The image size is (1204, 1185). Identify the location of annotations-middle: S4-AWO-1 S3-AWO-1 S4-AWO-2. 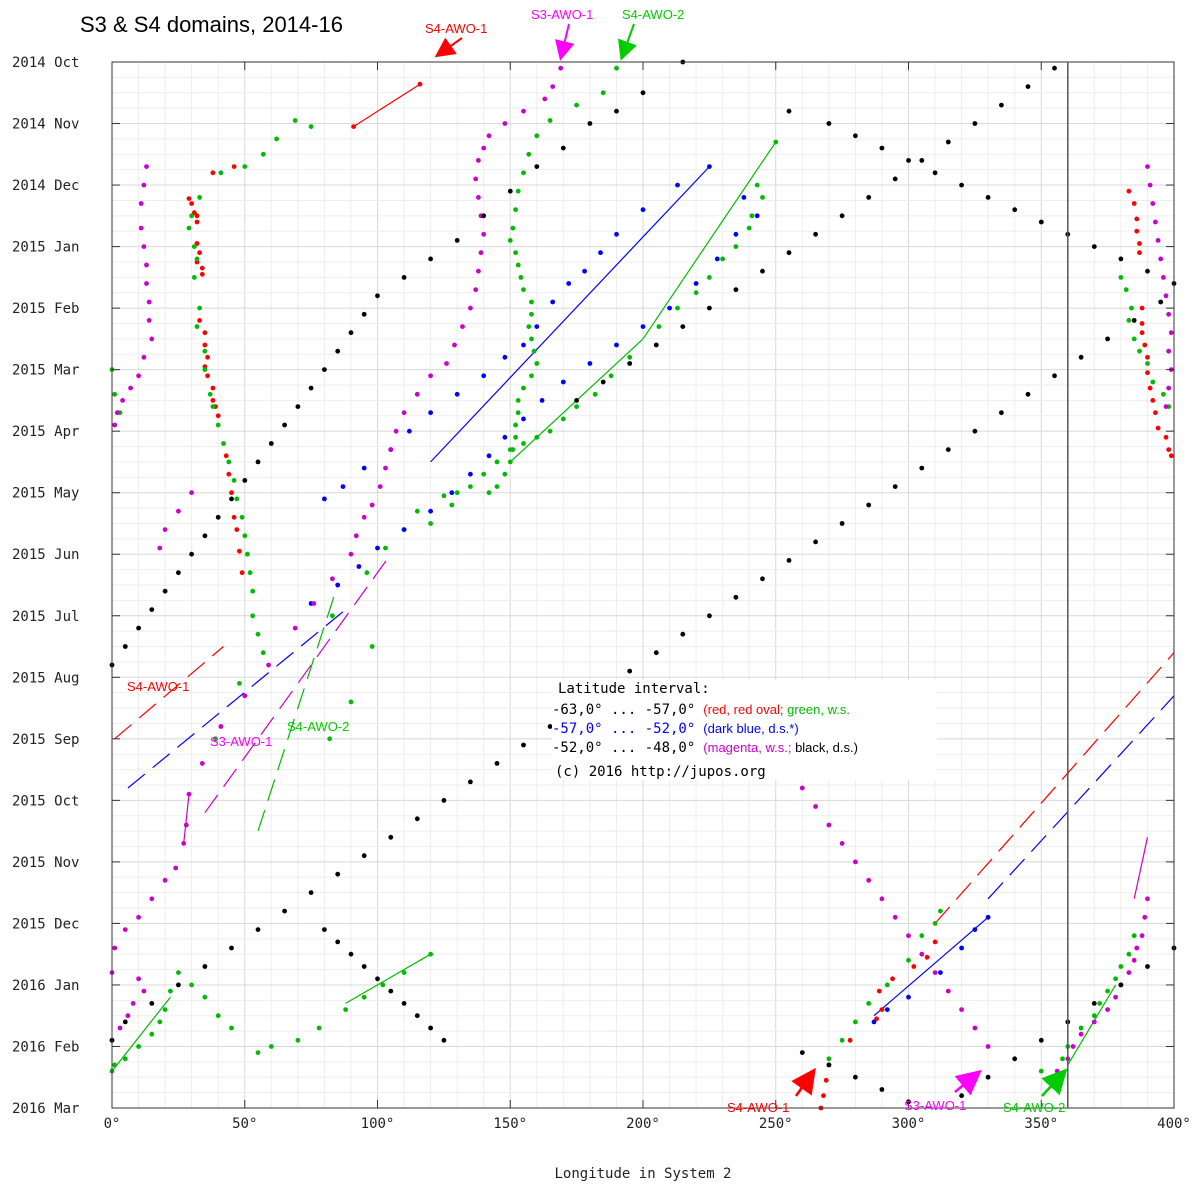
(238, 714).